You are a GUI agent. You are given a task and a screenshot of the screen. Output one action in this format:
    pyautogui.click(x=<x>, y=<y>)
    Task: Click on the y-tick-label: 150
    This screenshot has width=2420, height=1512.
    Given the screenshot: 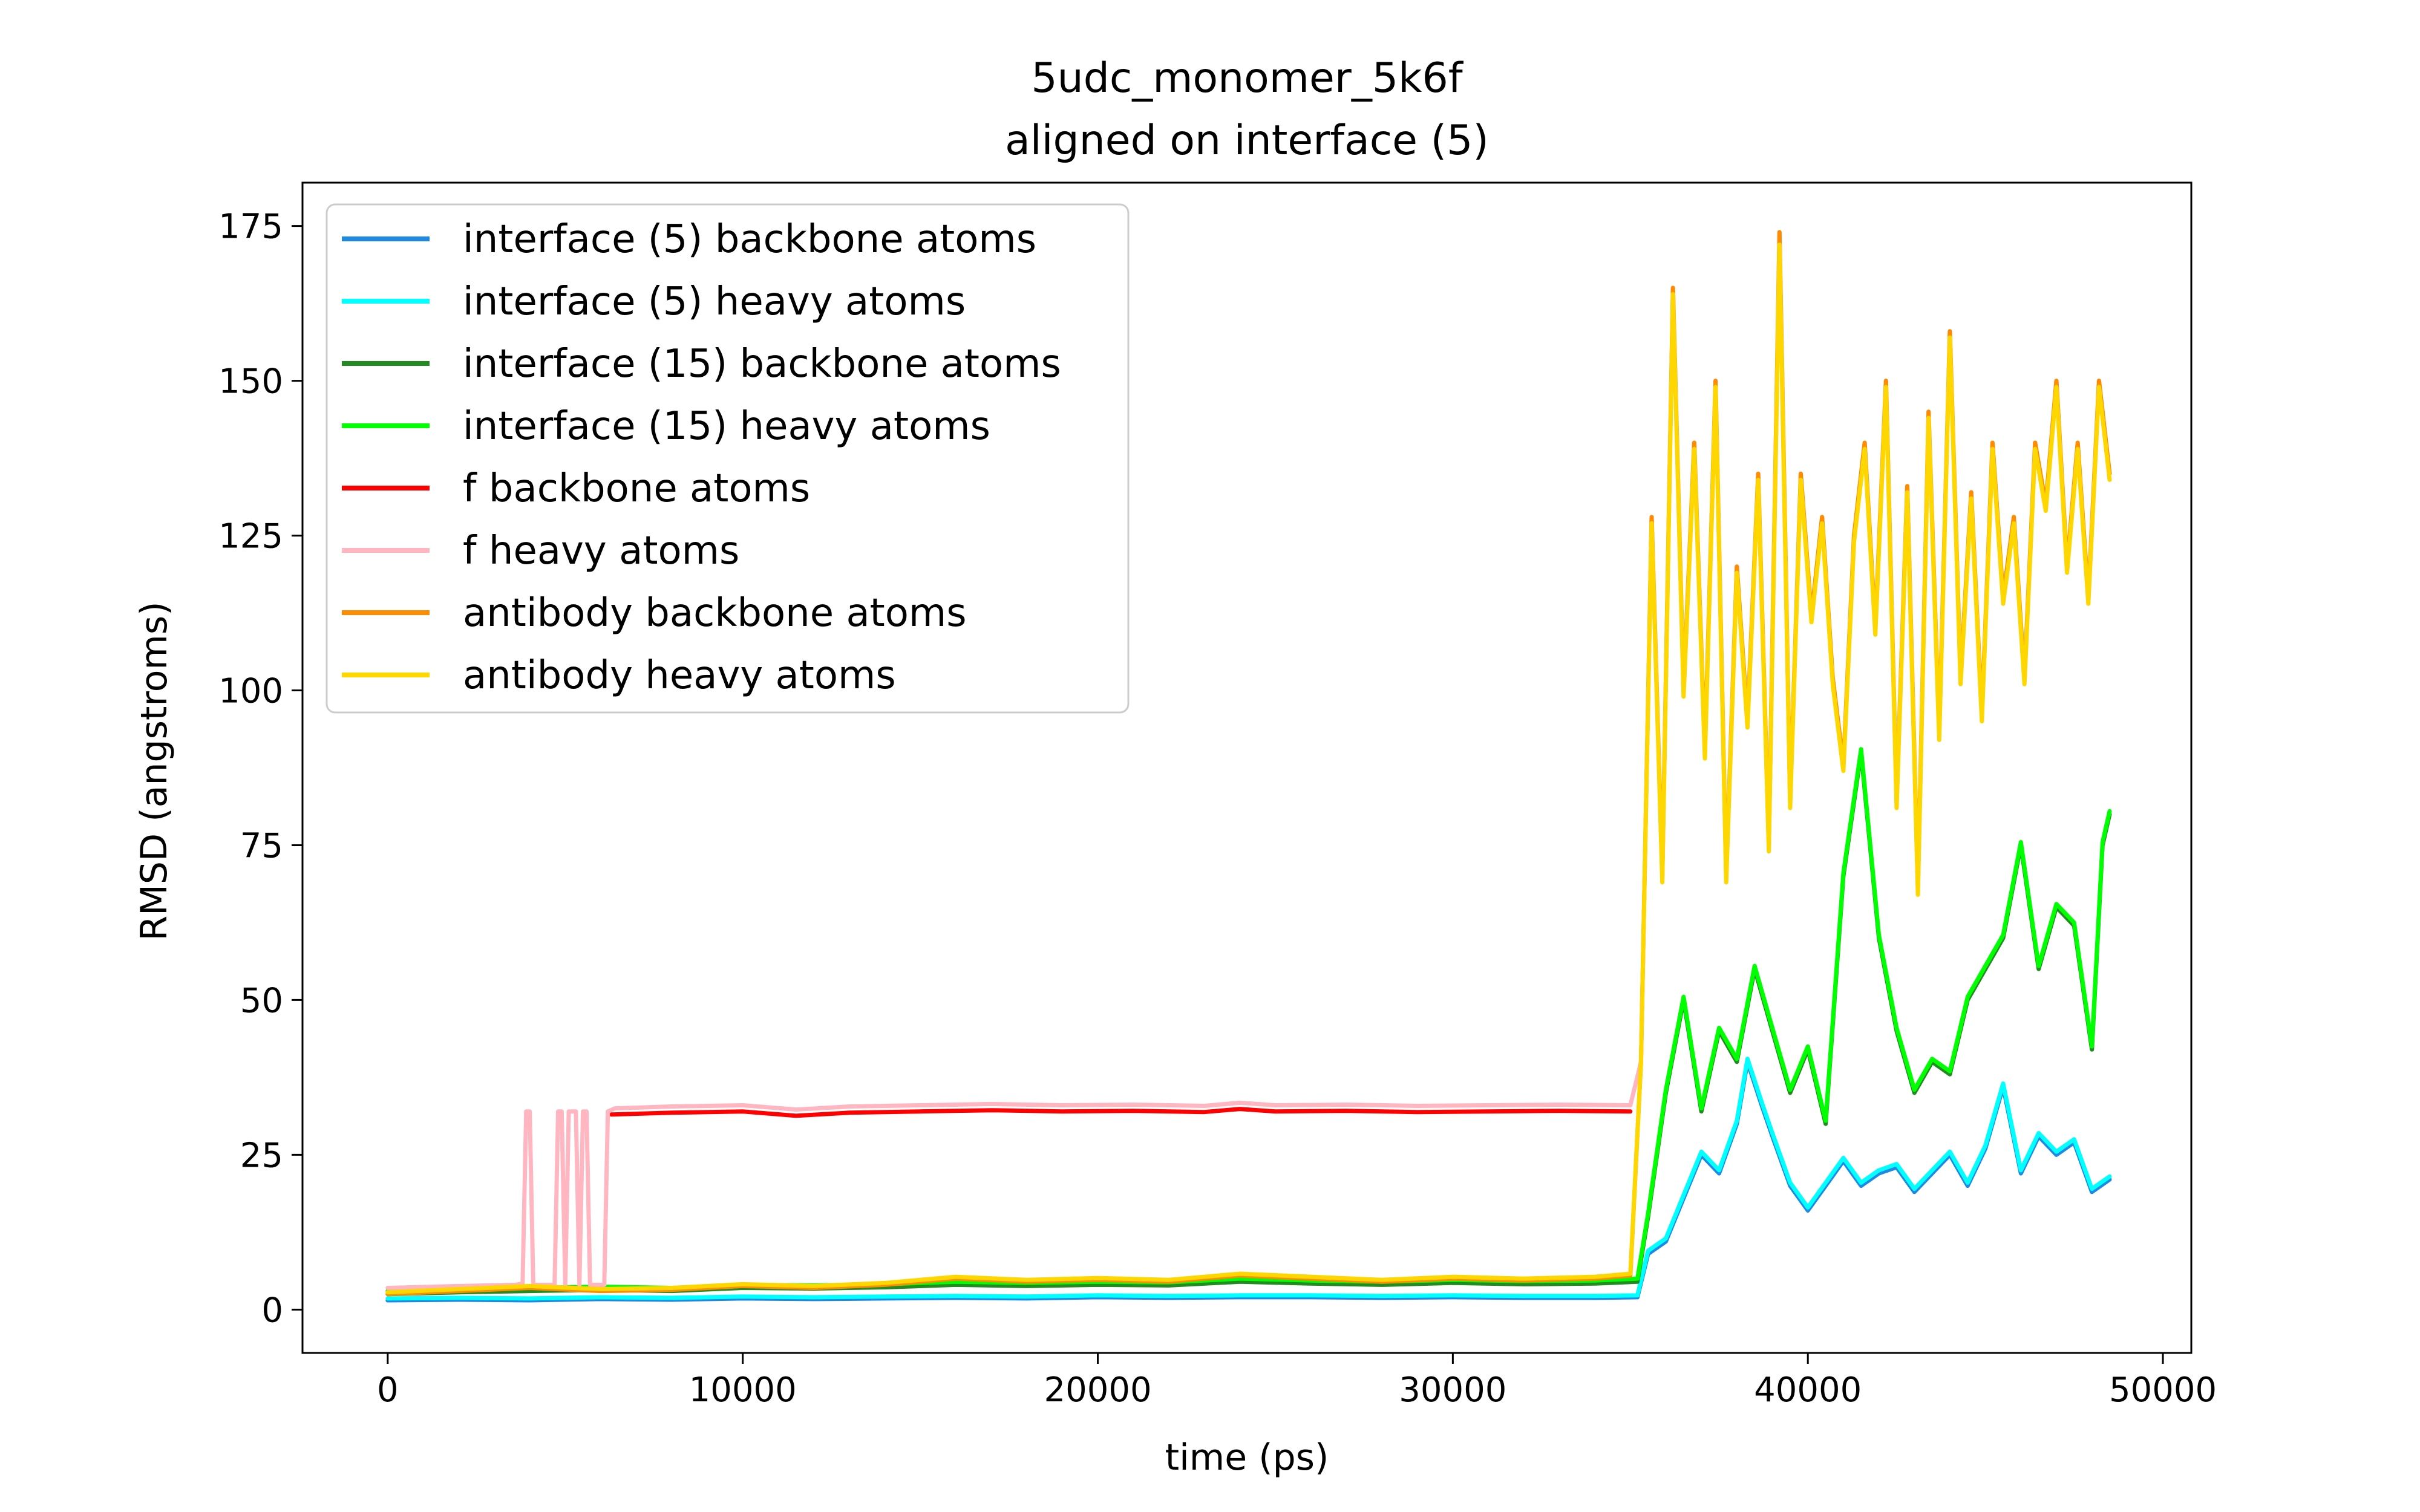 What is the action you would take?
    pyautogui.click(x=251, y=382)
    